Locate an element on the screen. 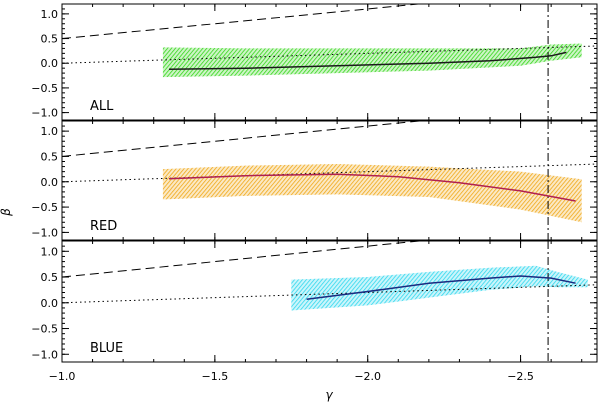 The width and height of the screenshot is (600, 404). panel-label-blue: BLUE is located at coordinates (106, 348).